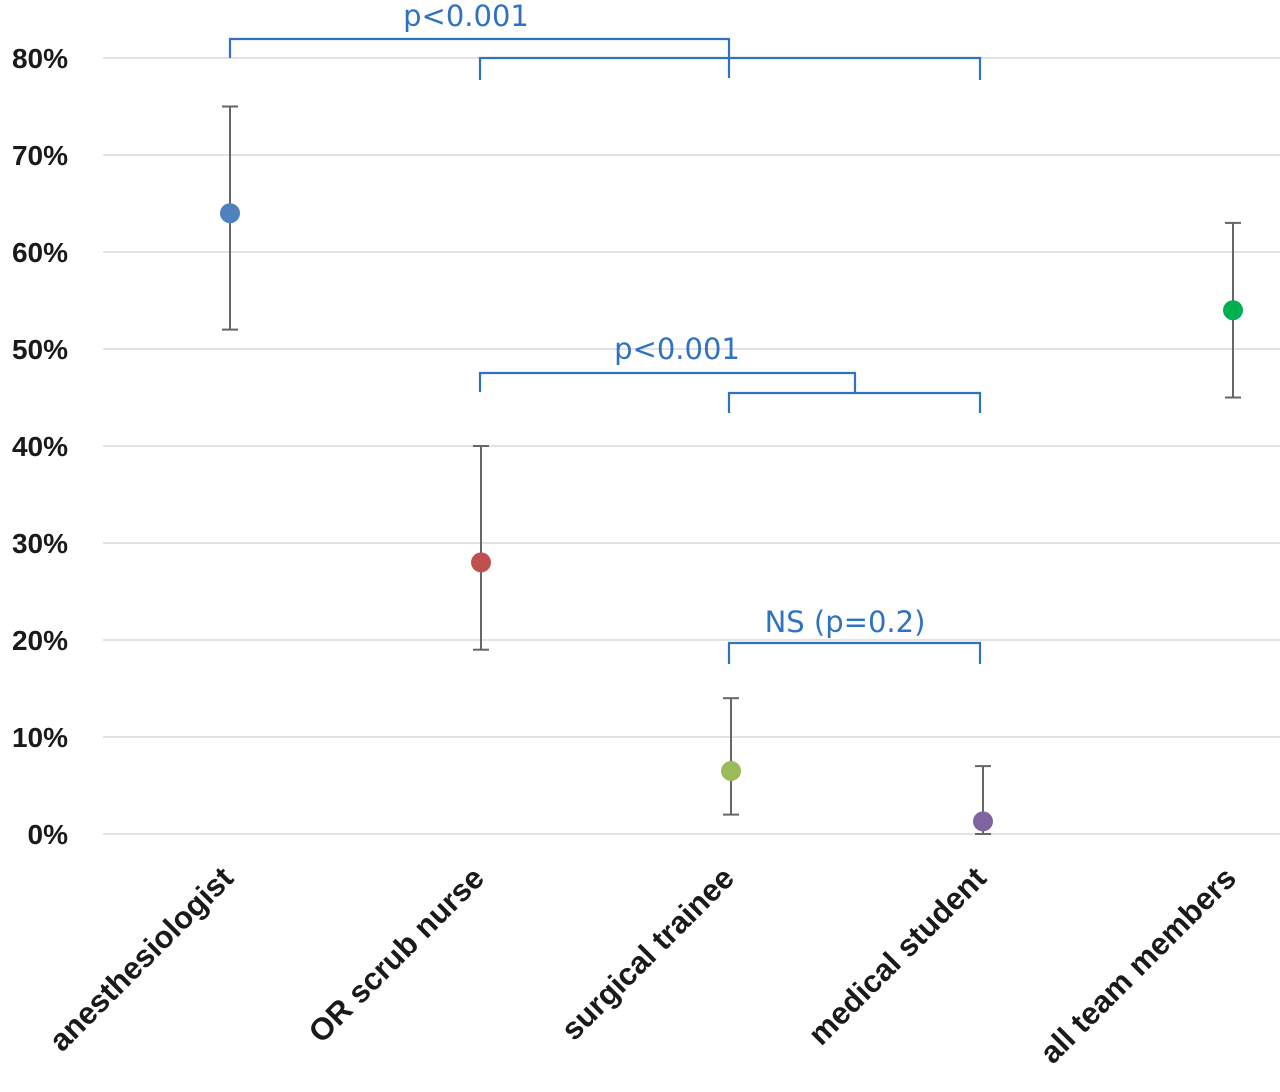  Describe the element at coordinates (40, 737) in the screenshot. I see `y-tick-label: 10%` at that location.